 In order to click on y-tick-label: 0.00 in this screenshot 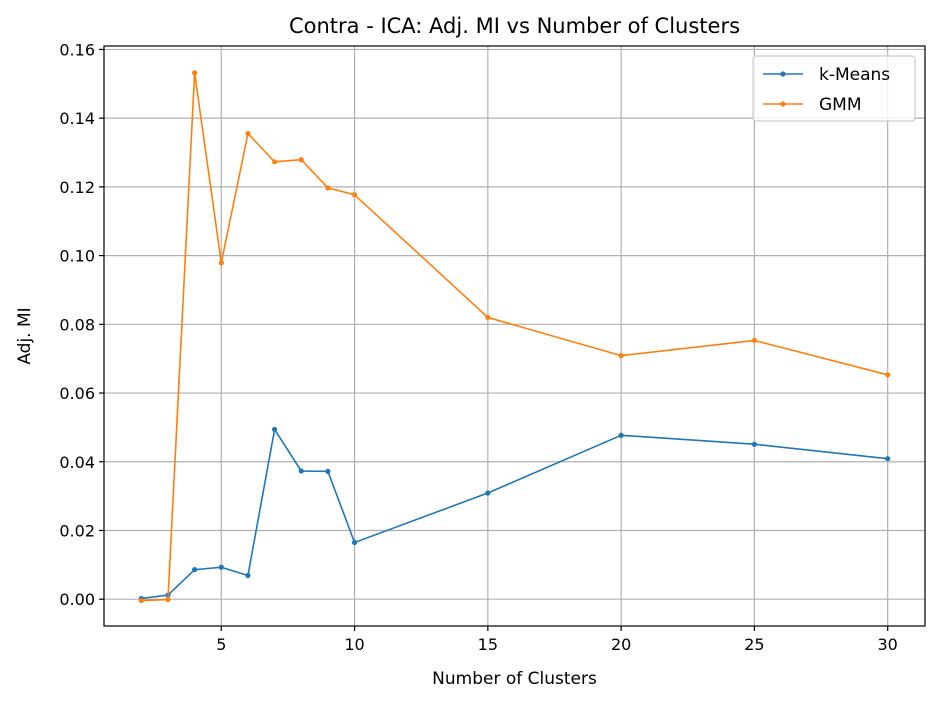, I will do `click(77, 599)`.